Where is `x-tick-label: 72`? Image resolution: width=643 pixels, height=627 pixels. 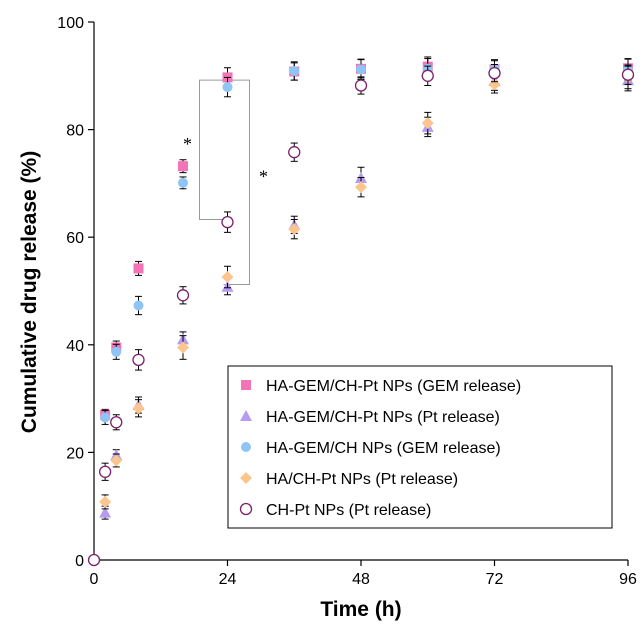
x-tick-label: 72 is located at coordinates (495, 579).